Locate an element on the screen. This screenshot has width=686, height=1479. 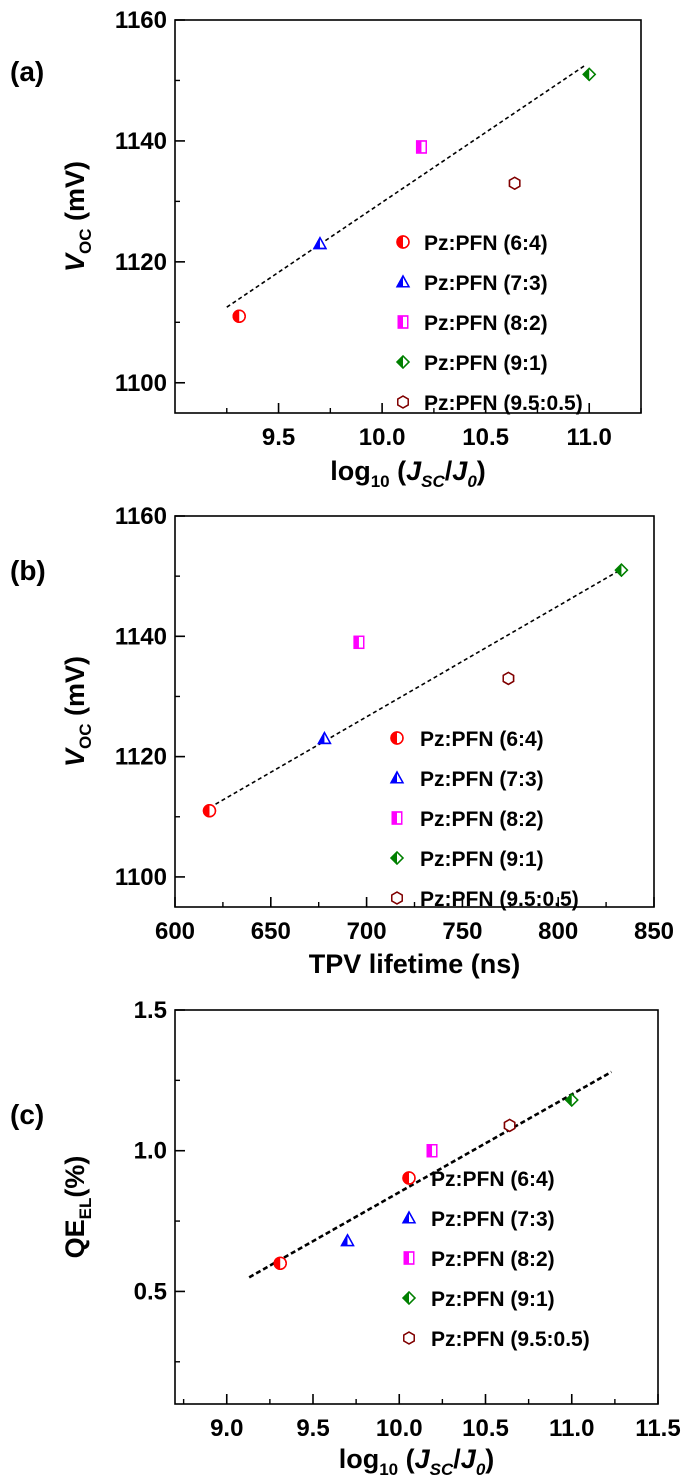
x-tick-label: 650 is located at coordinates (271, 931).